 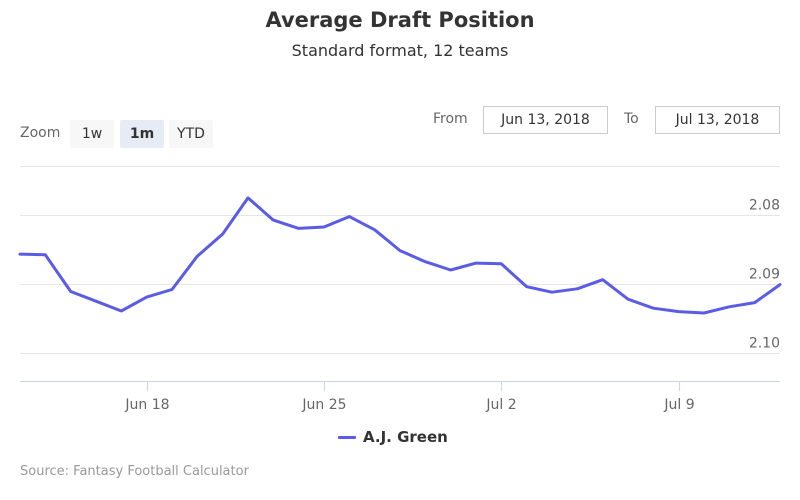 What do you see at coordinates (40, 133) in the screenshot?
I see `zoom-label: Zoom` at bounding box center [40, 133].